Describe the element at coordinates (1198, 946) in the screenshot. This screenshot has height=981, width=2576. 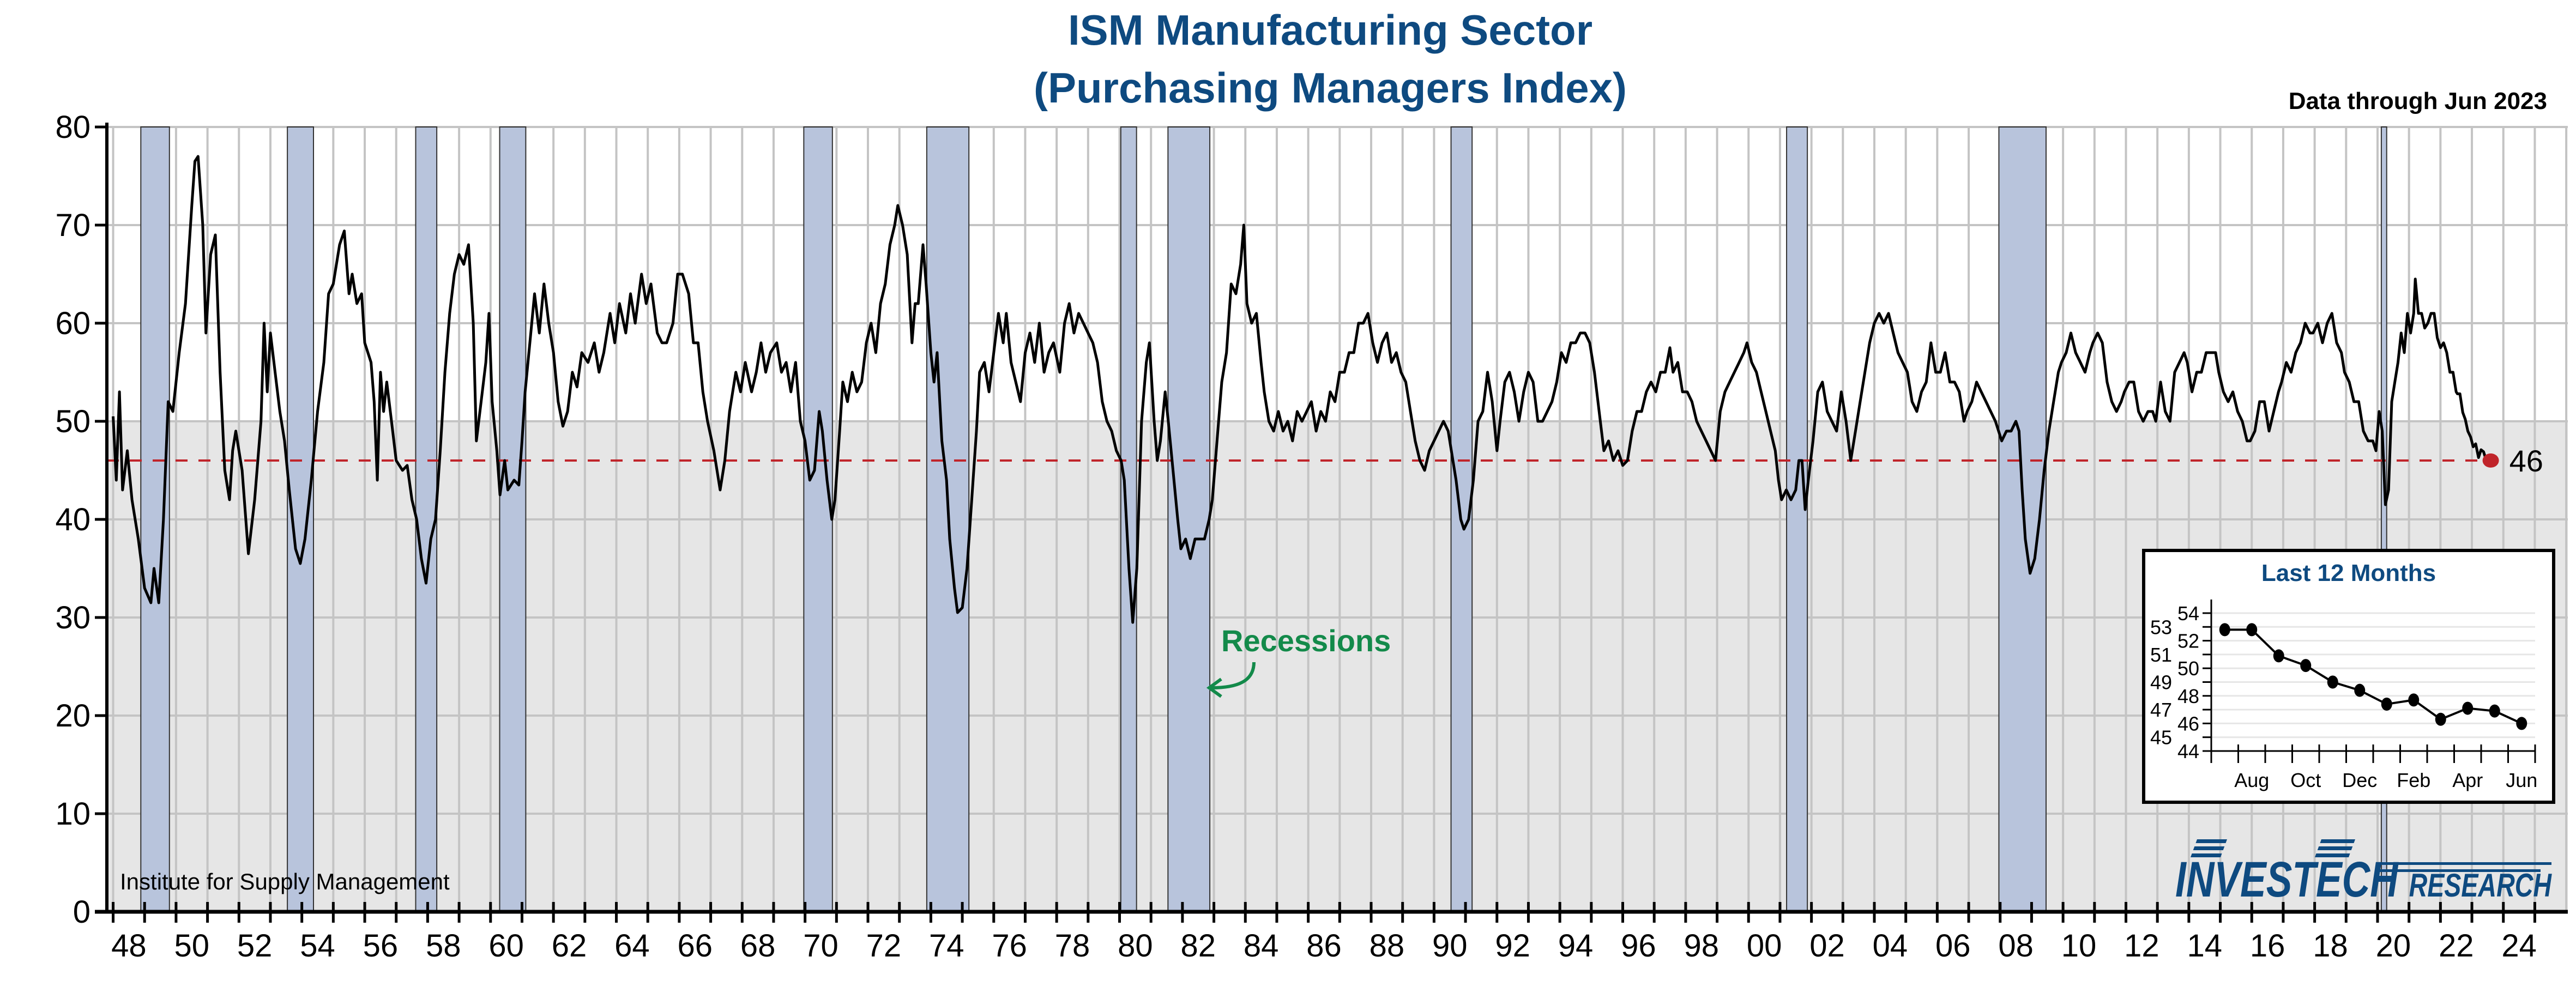
I see `x-tick-label: 82` at that location.